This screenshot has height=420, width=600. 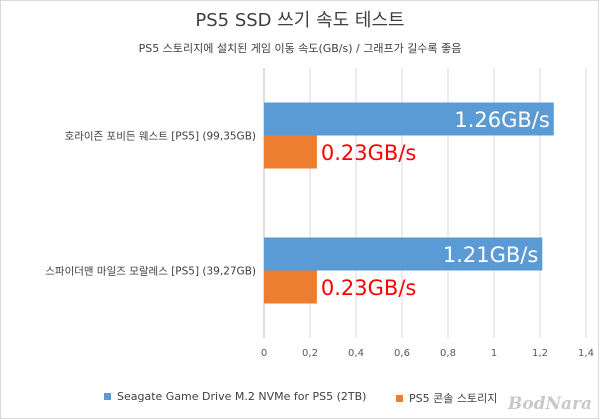 I want to click on data-label: 1.26GB/s, so click(x=501, y=120).